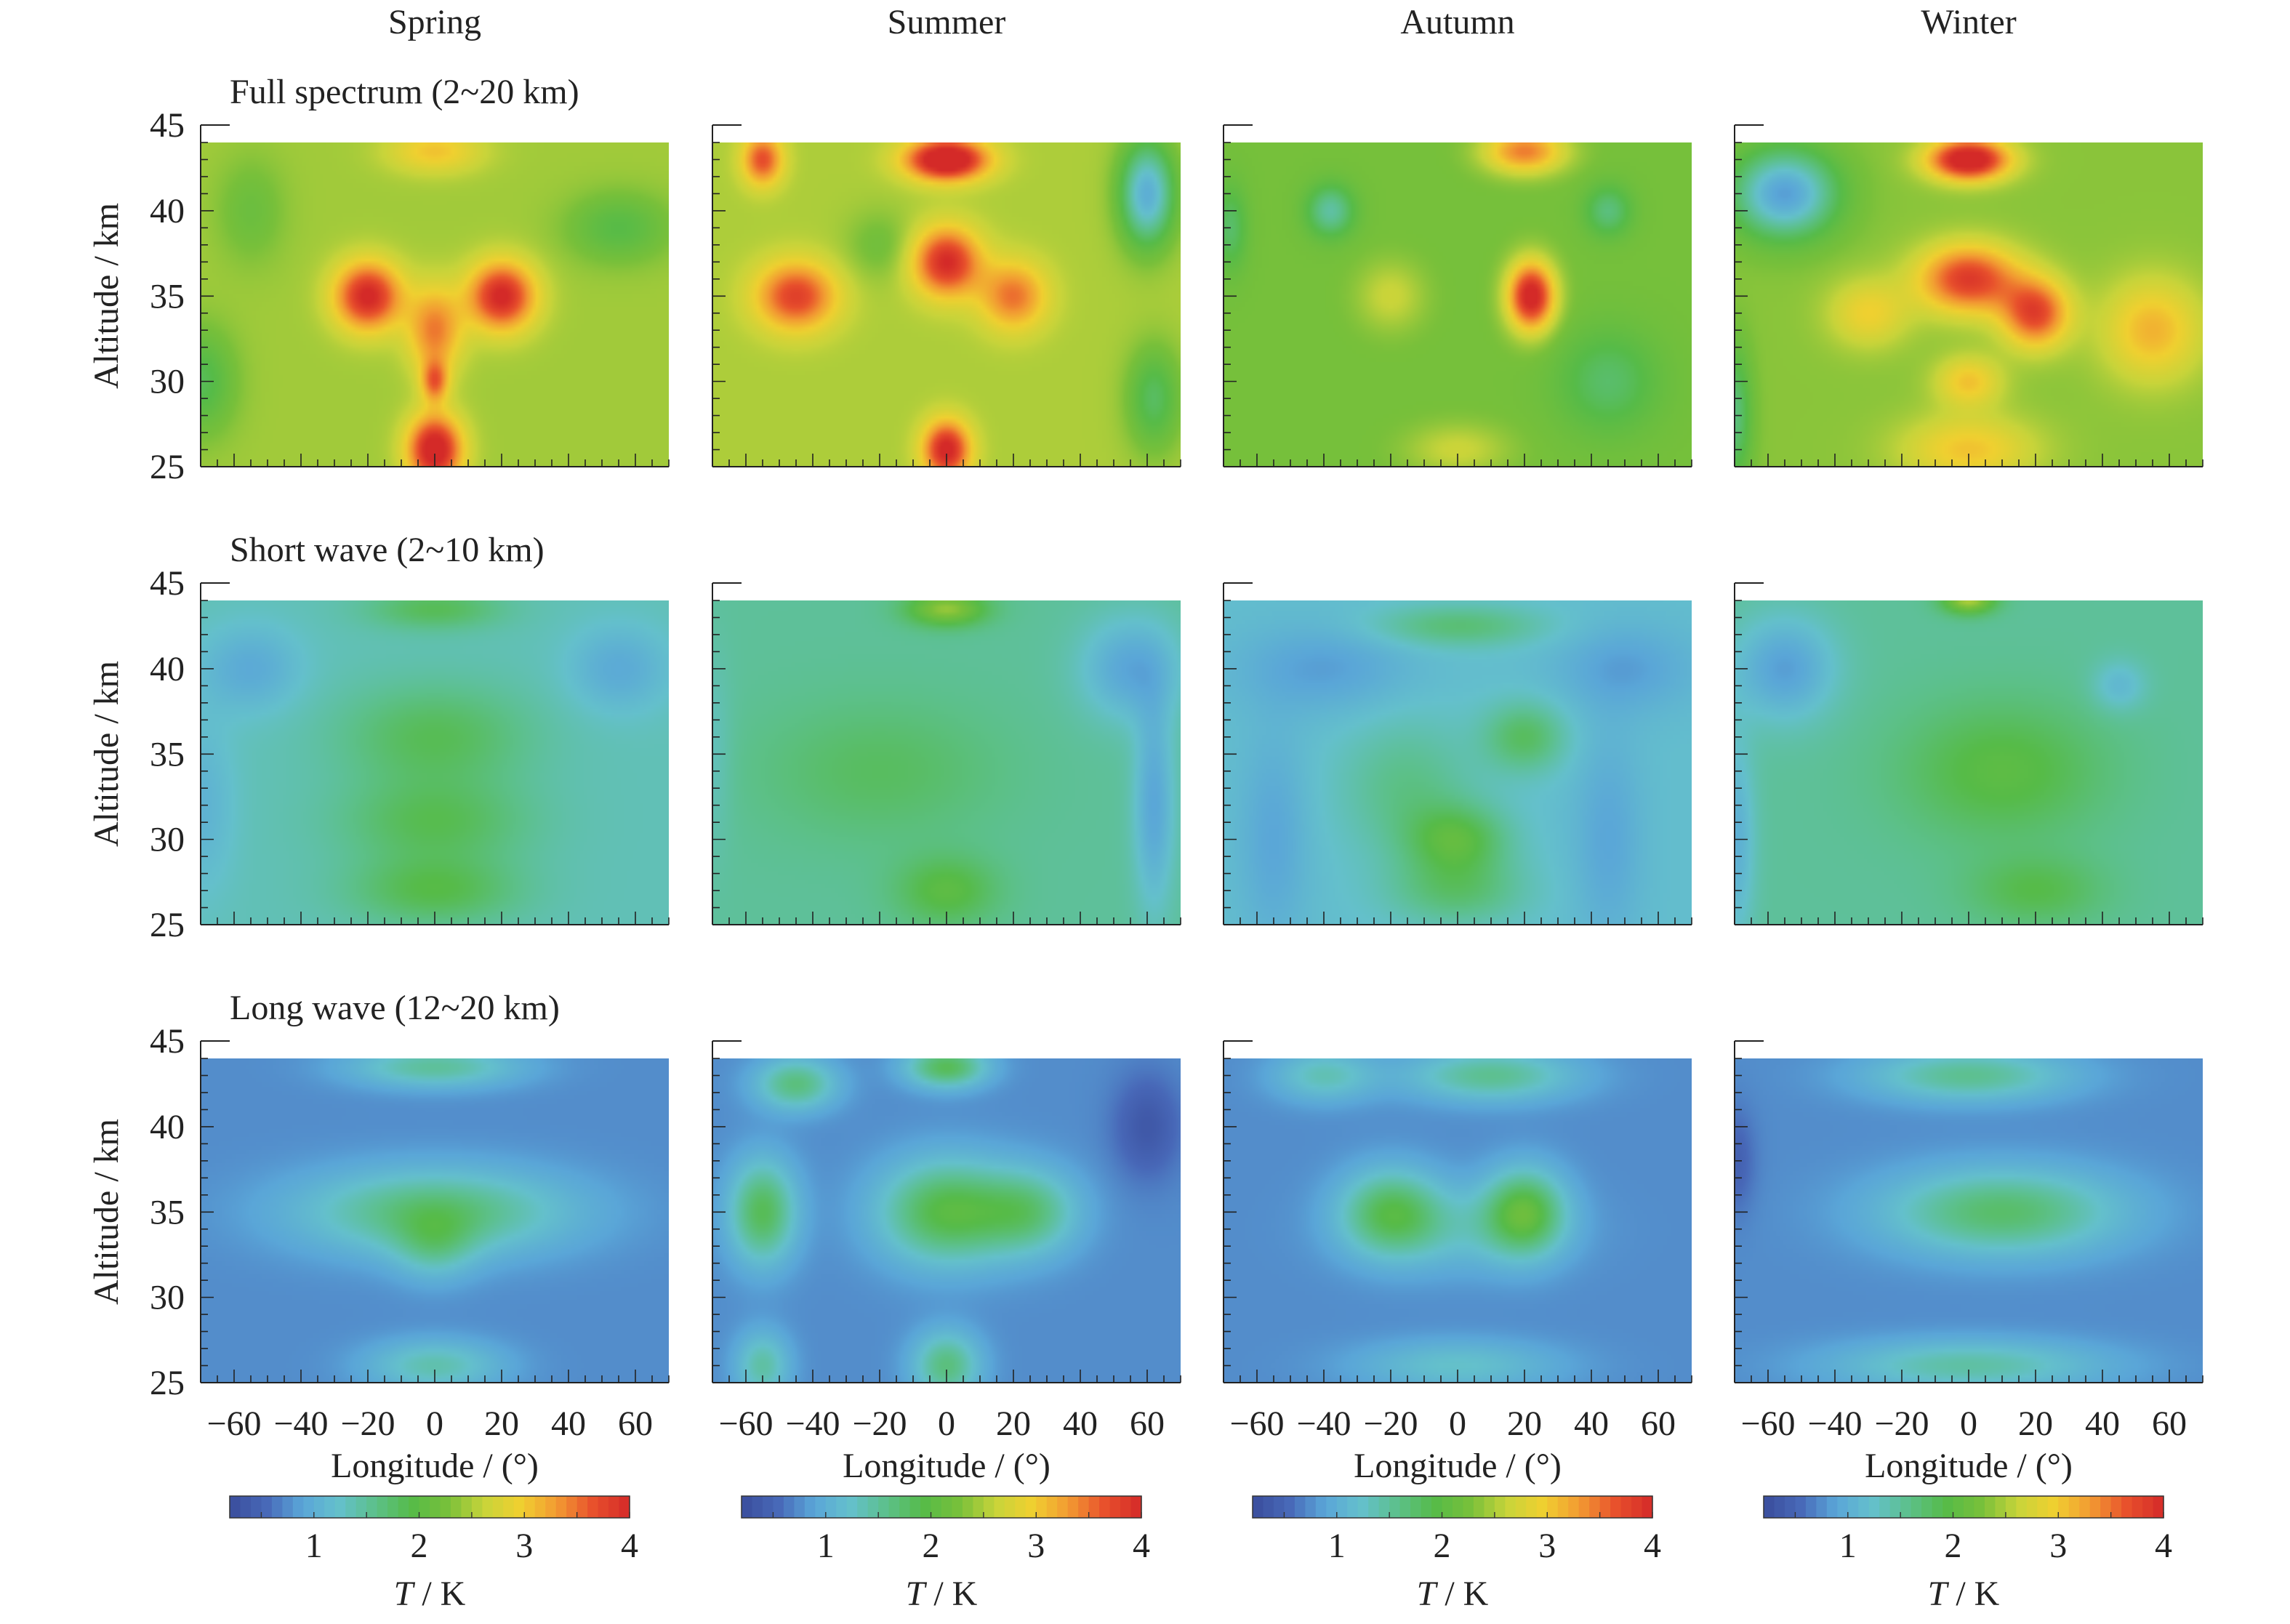  I want to click on colorbar-spring: 1 2 3 4 T / K, so click(433, 1554).